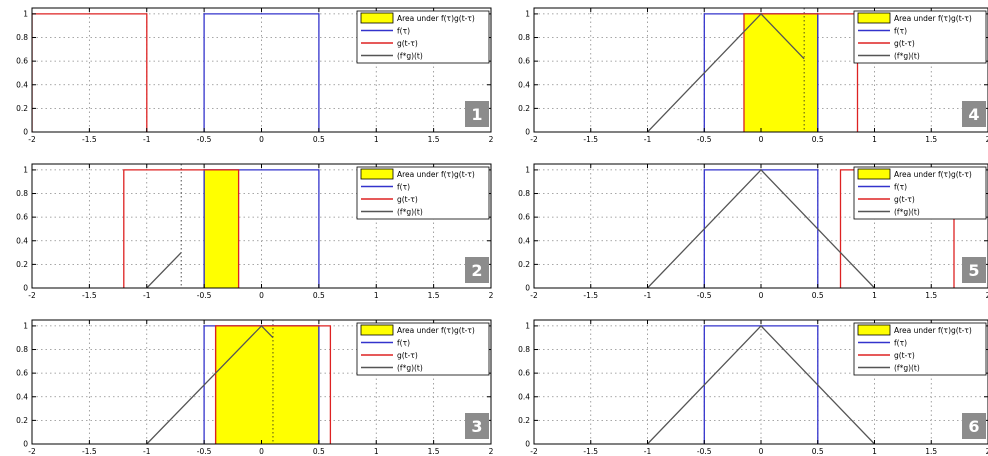 The width and height of the screenshot is (988, 456). I want to click on overlap-area, so click(781, 72).